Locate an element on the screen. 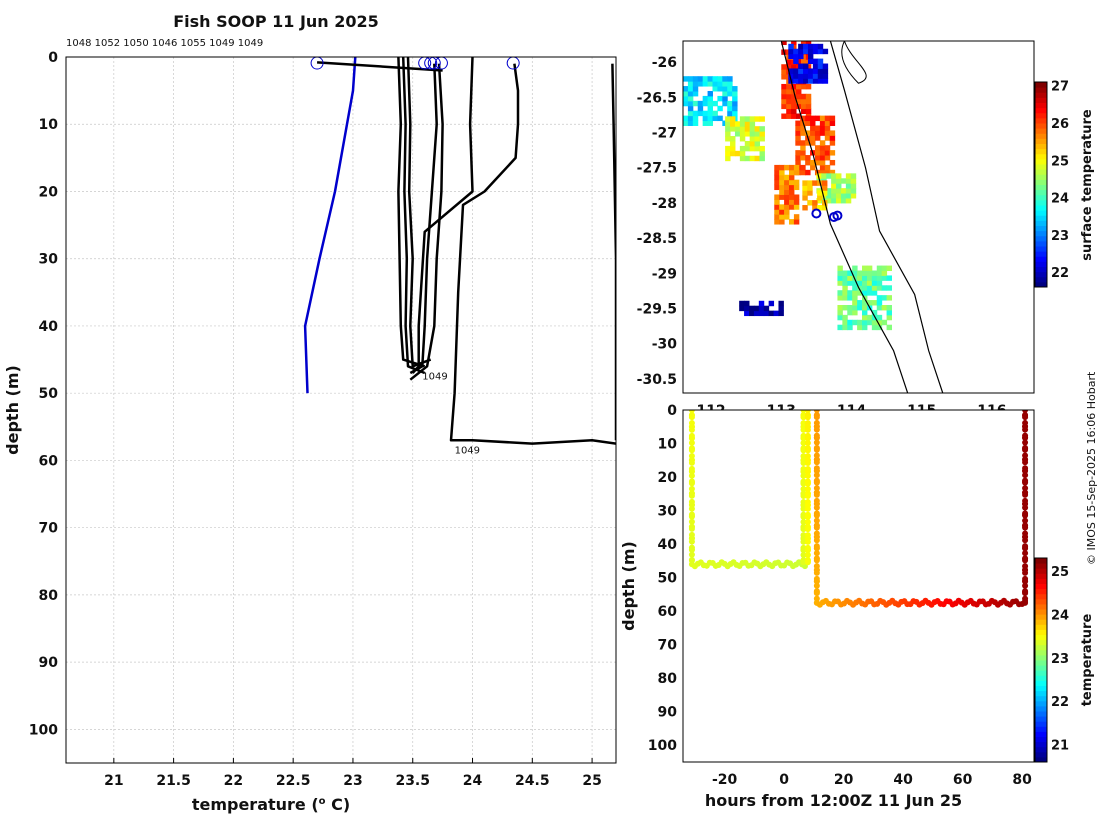 This screenshot has height=824, width=1100. scatter-y-tick-label: 60 is located at coordinates (668, 612).